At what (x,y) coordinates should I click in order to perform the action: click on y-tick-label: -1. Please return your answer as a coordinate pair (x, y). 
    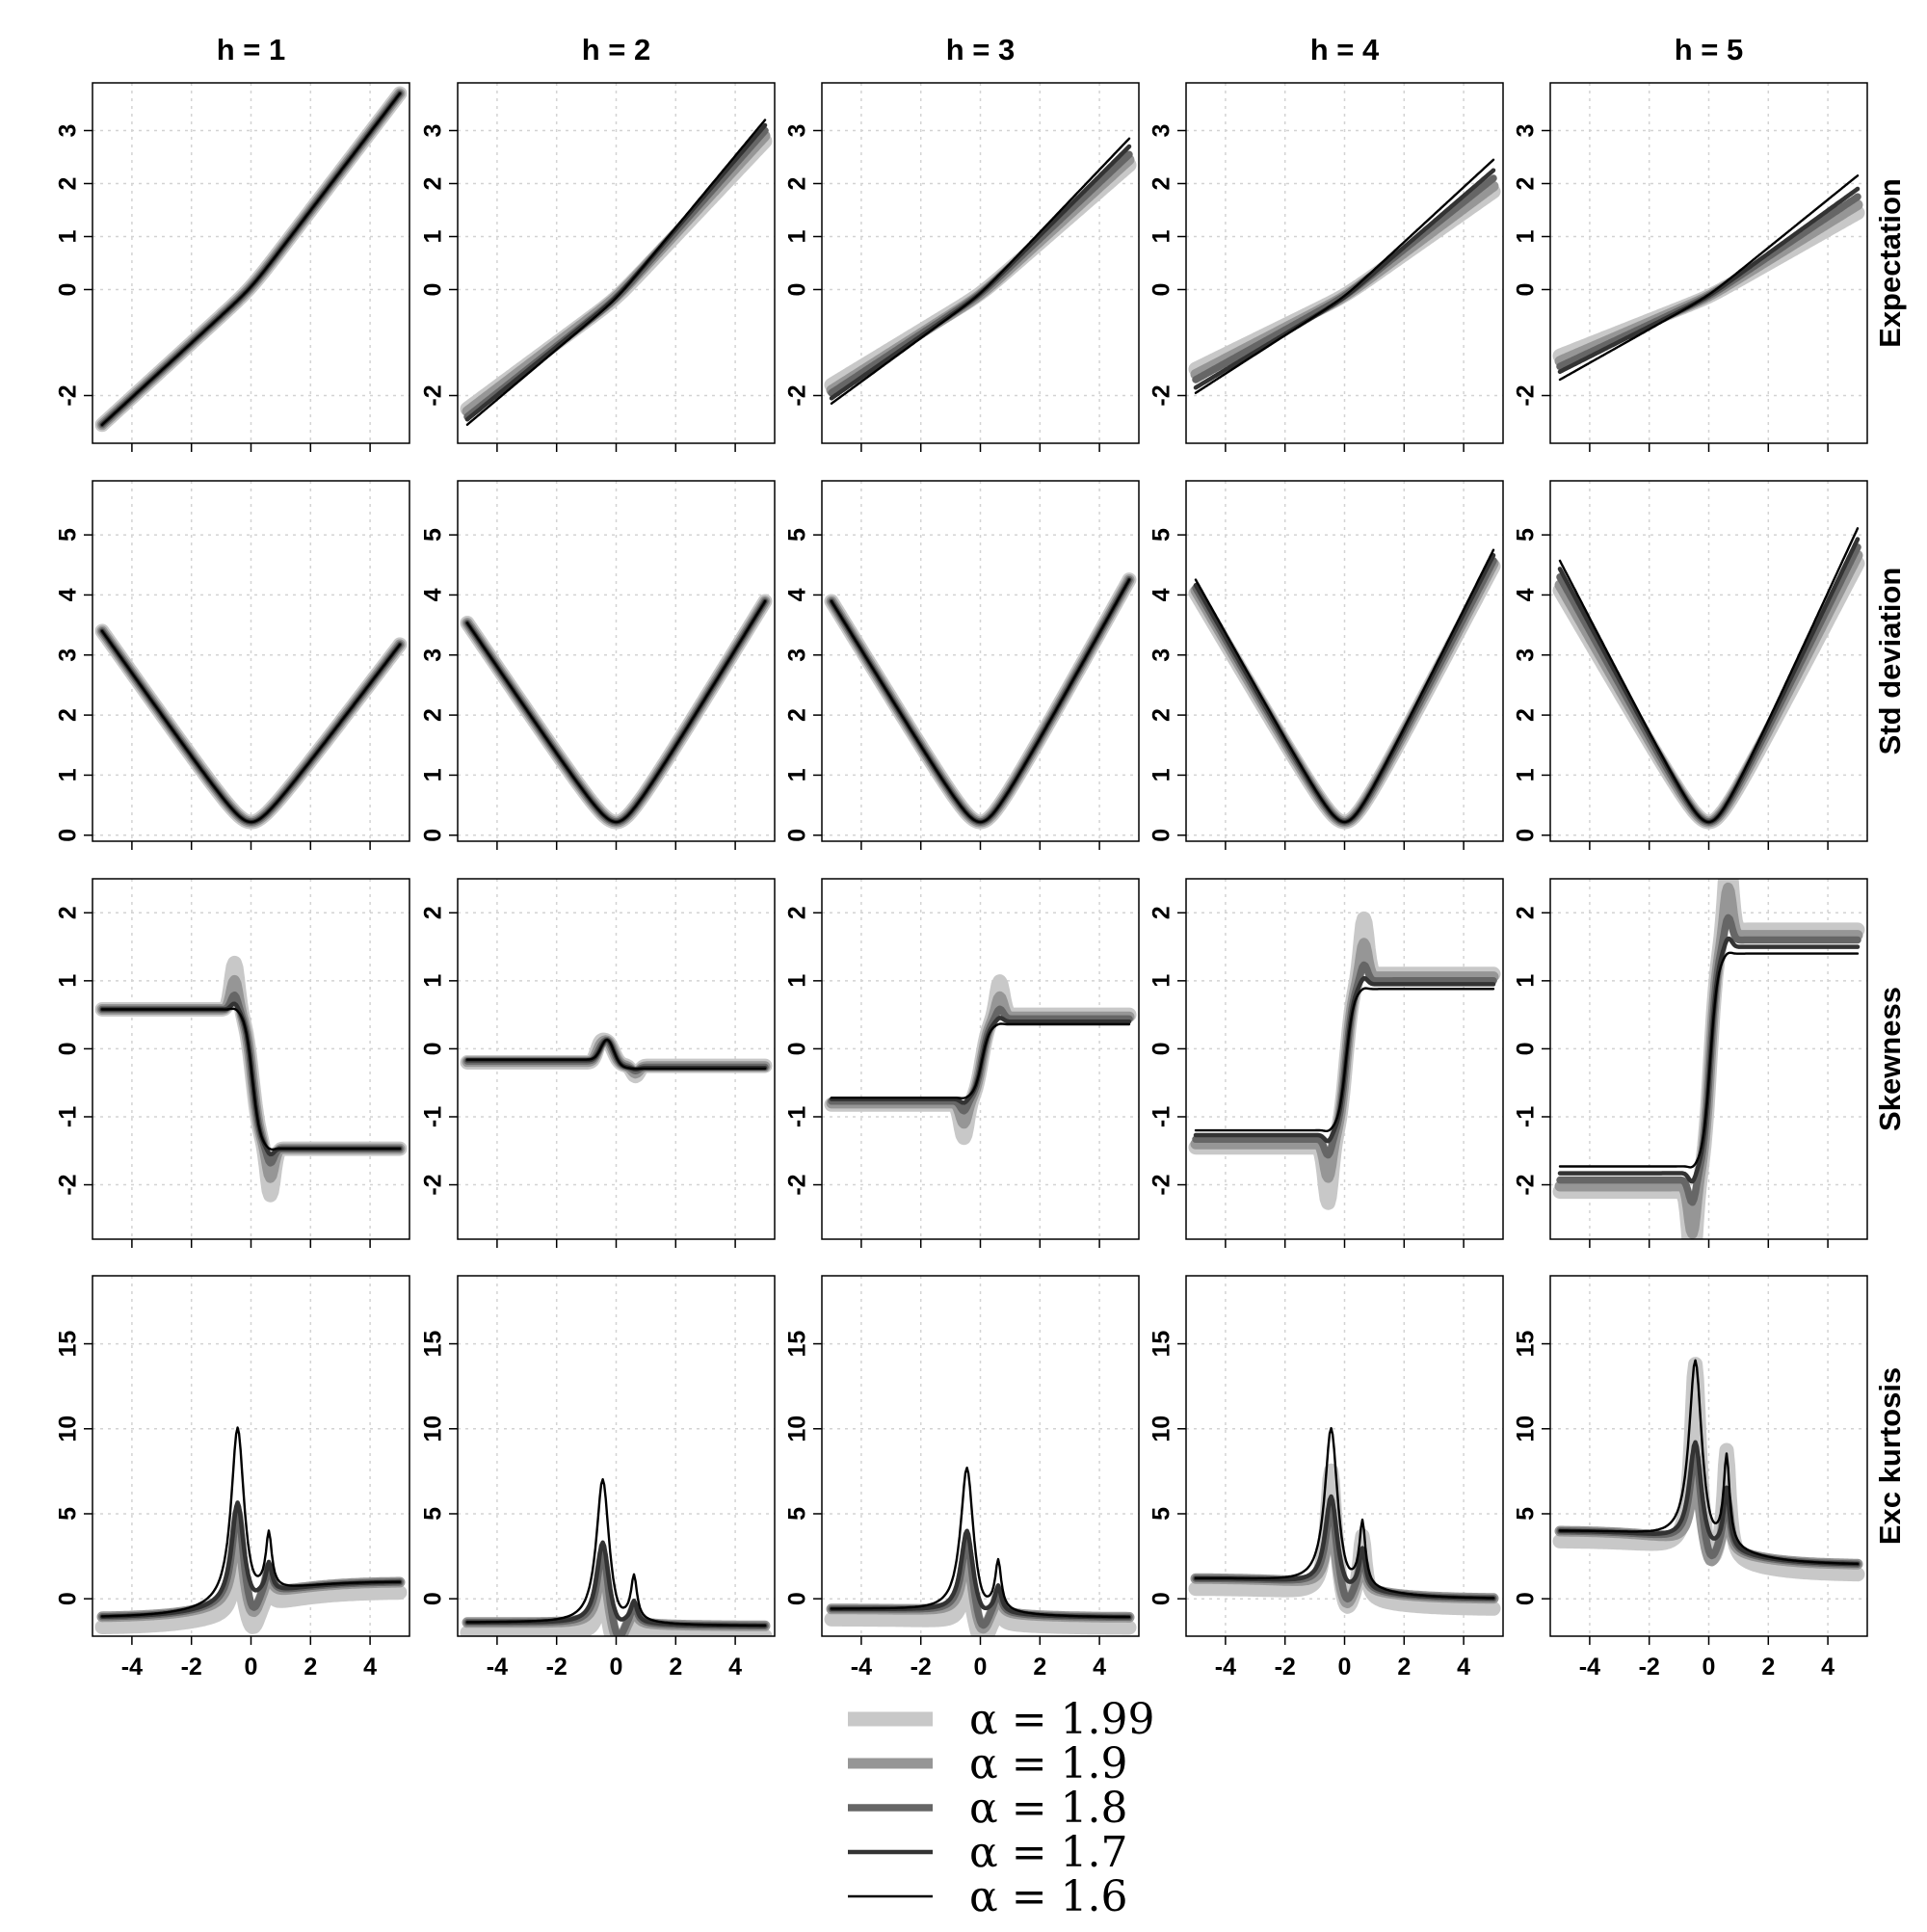
    Looking at the image, I should click on (434, 1116).